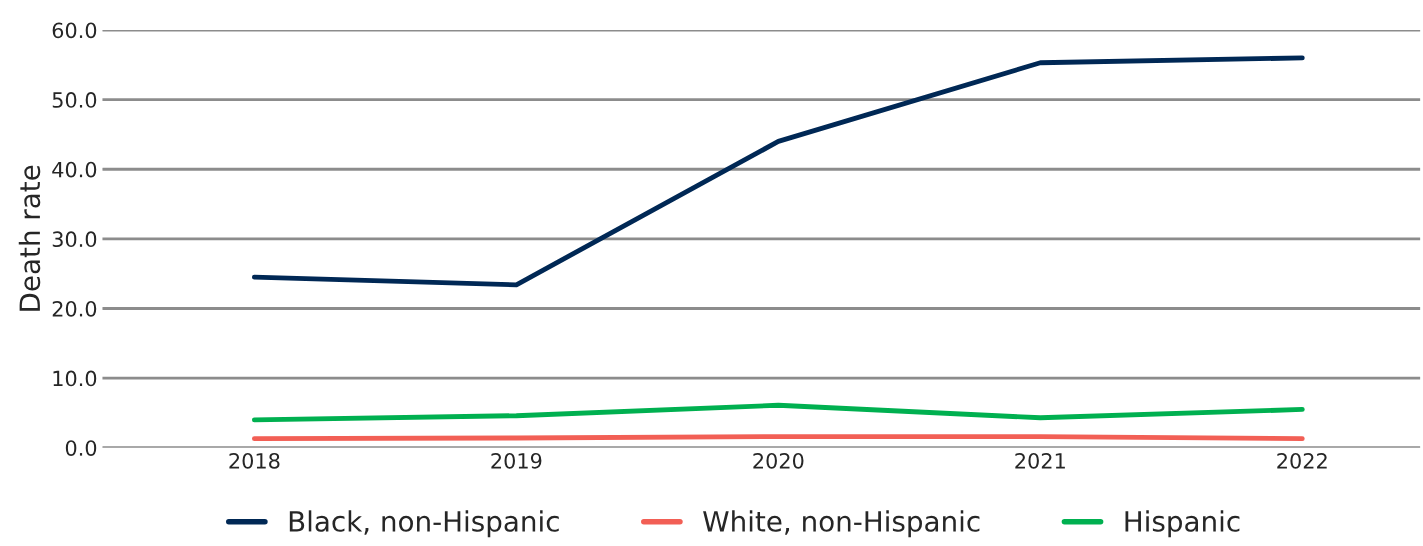  What do you see at coordinates (75, 378) in the screenshot?
I see `y-tick-label: 10.0` at bounding box center [75, 378].